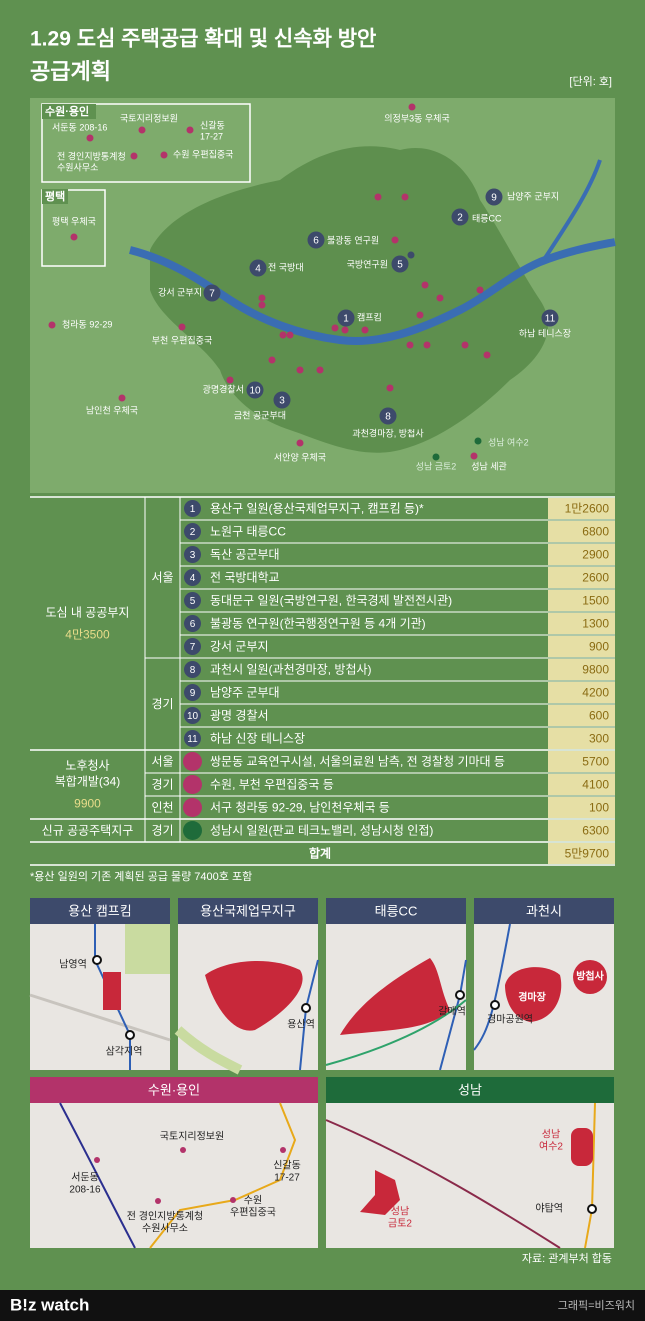 The width and height of the screenshot is (645, 1321). Describe the element at coordinates (443, 1184) in the screenshot. I see `road` at that location.